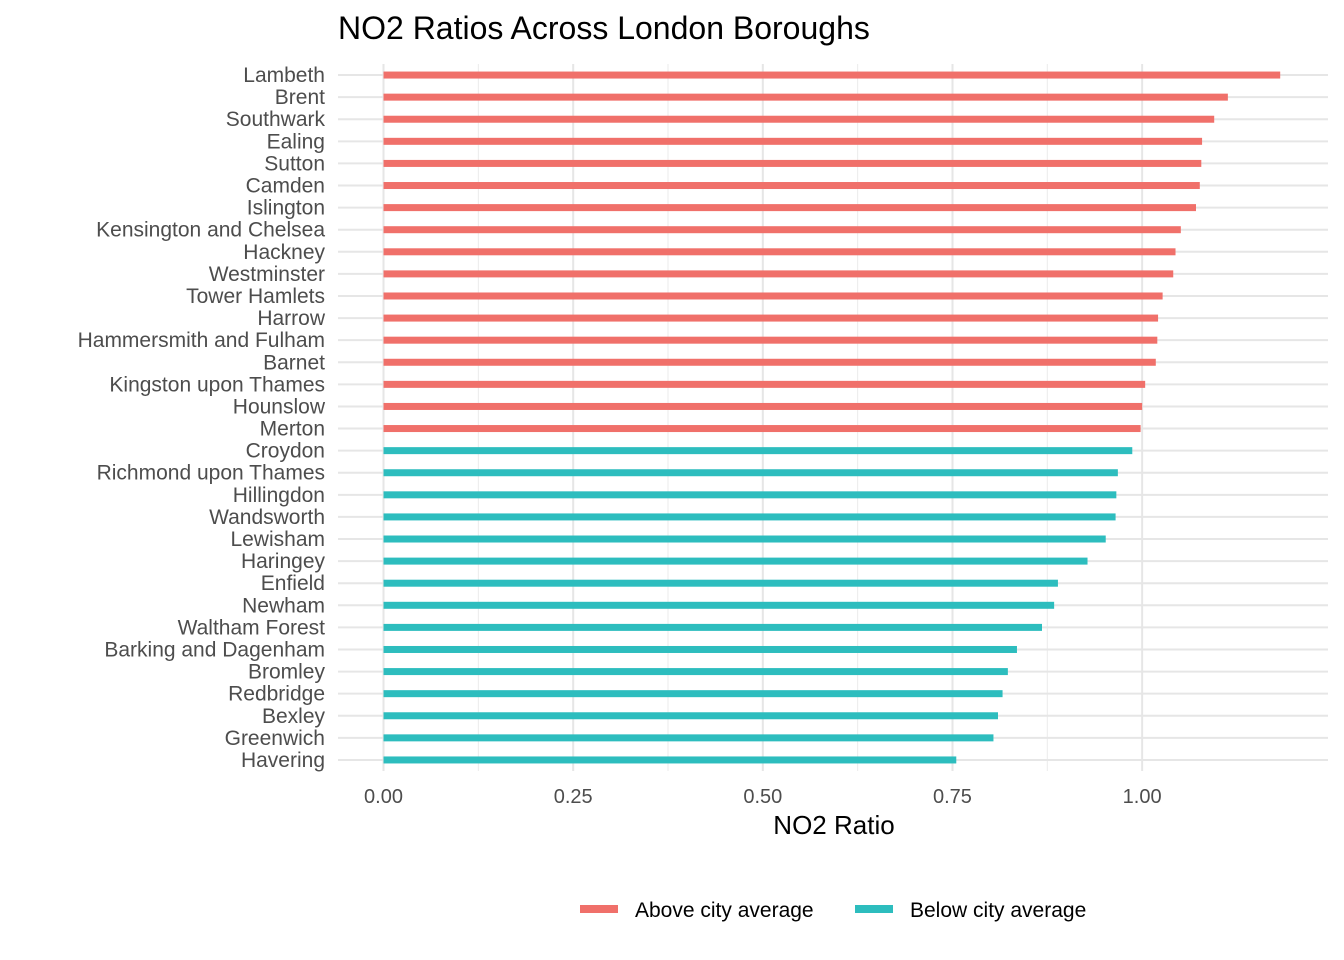 Image resolution: width=1344 pixels, height=960 pixels. Describe the element at coordinates (210, 230) in the screenshot. I see `y-tick-label: Kensington and Chelsea` at that location.